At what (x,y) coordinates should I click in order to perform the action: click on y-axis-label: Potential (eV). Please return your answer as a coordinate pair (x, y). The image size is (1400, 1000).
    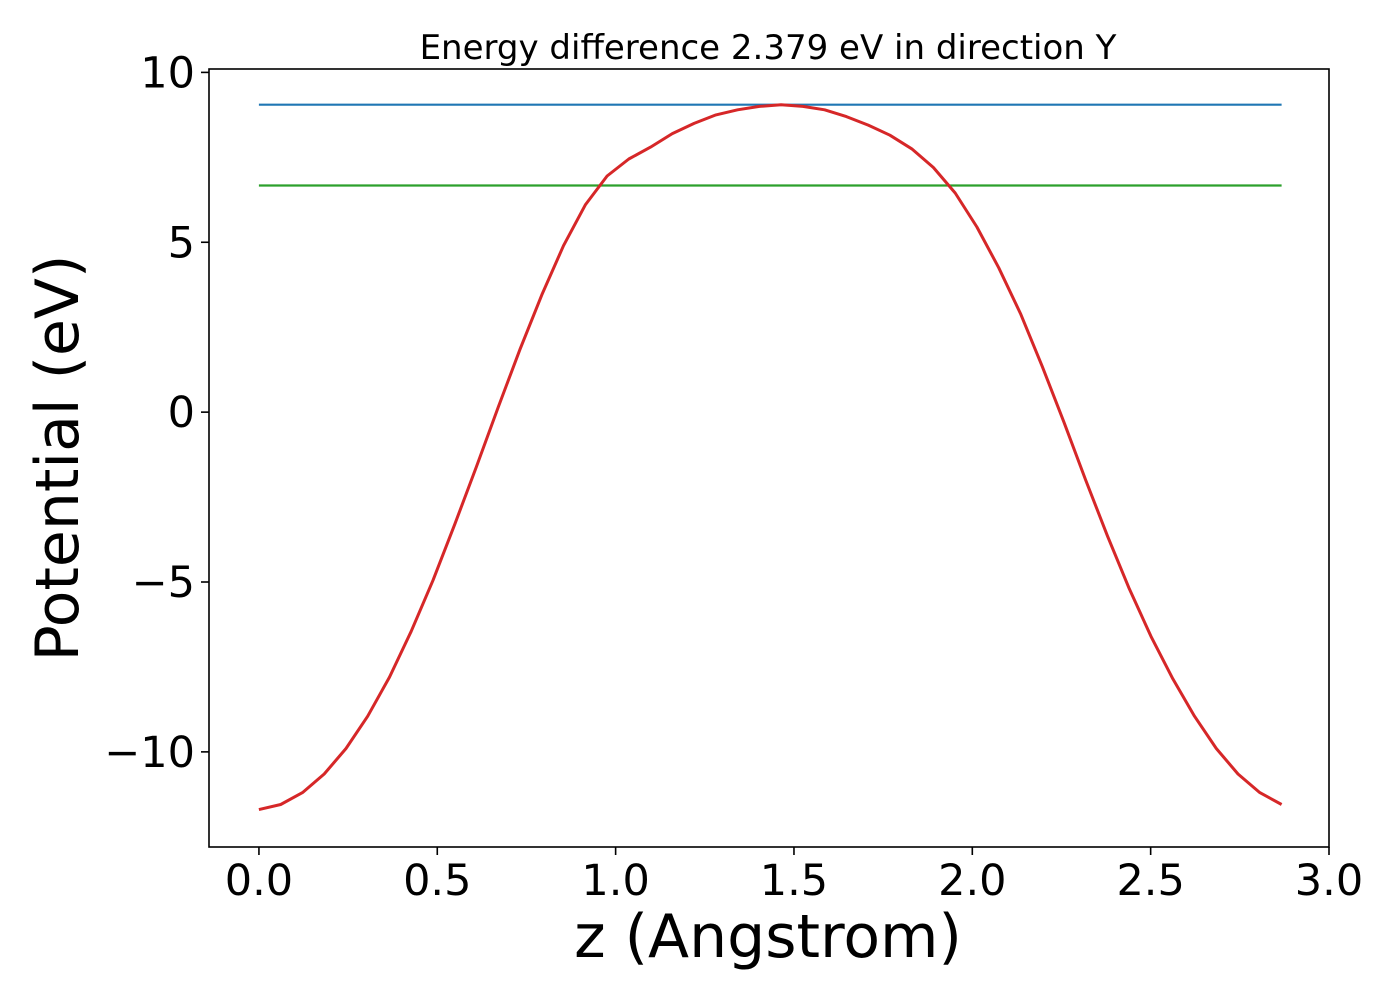
    Looking at the image, I should click on (58, 458).